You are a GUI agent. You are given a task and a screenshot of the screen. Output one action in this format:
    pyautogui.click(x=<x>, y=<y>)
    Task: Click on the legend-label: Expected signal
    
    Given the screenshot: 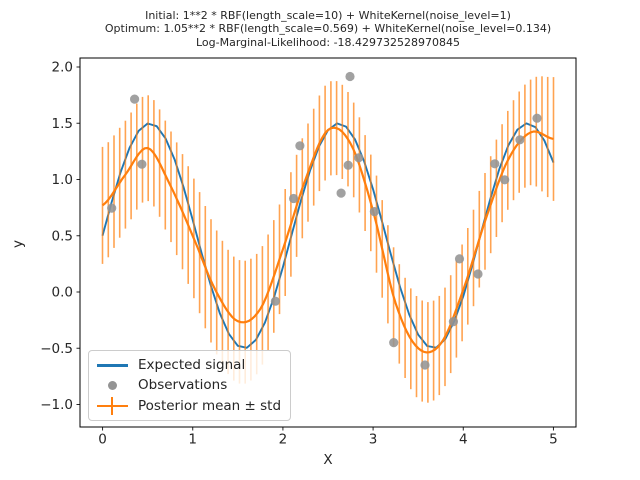 What is the action you would take?
    pyautogui.click(x=192, y=365)
    